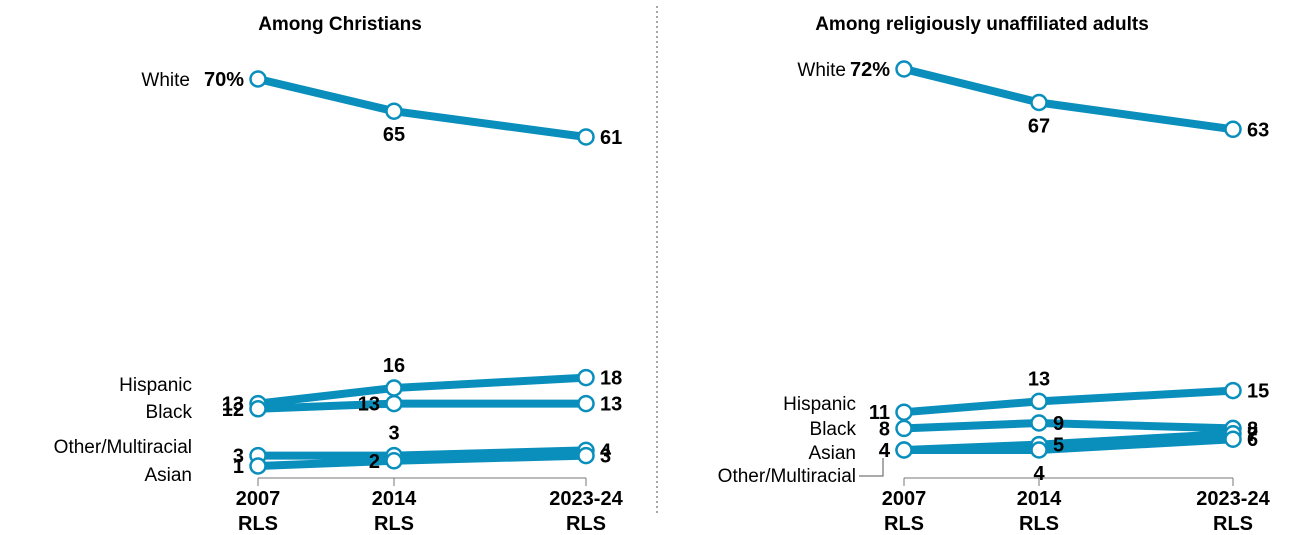 The width and height of the screenshot is (1290, 535). What do you see at coordinates (611, 138) in the screenshot?
I see `data-label-white: 61` at bounding box center [611, 138].